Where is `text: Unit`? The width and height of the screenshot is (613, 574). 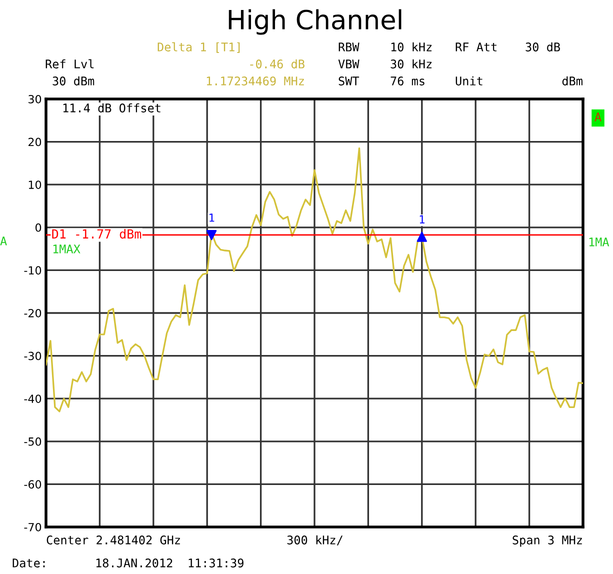 text: Unit is located at coordinates (469, 81).